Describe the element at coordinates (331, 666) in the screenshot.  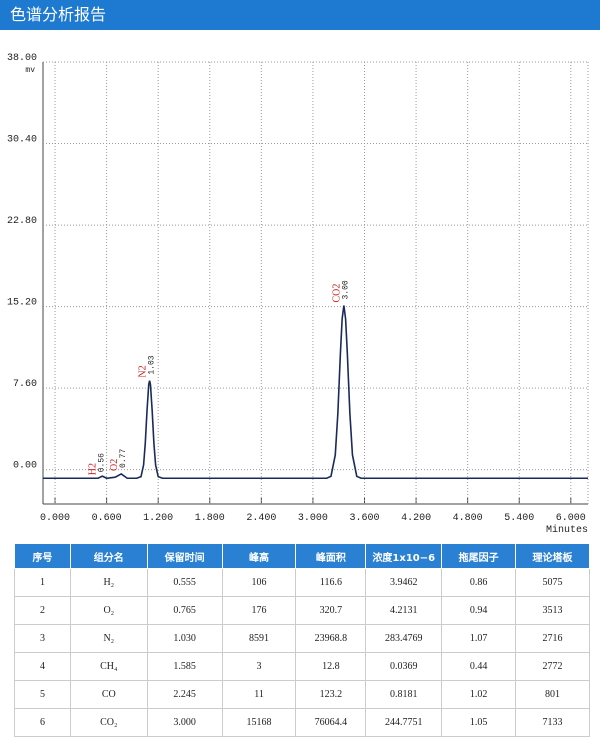
I see `table-cell: 12.8` at that location.